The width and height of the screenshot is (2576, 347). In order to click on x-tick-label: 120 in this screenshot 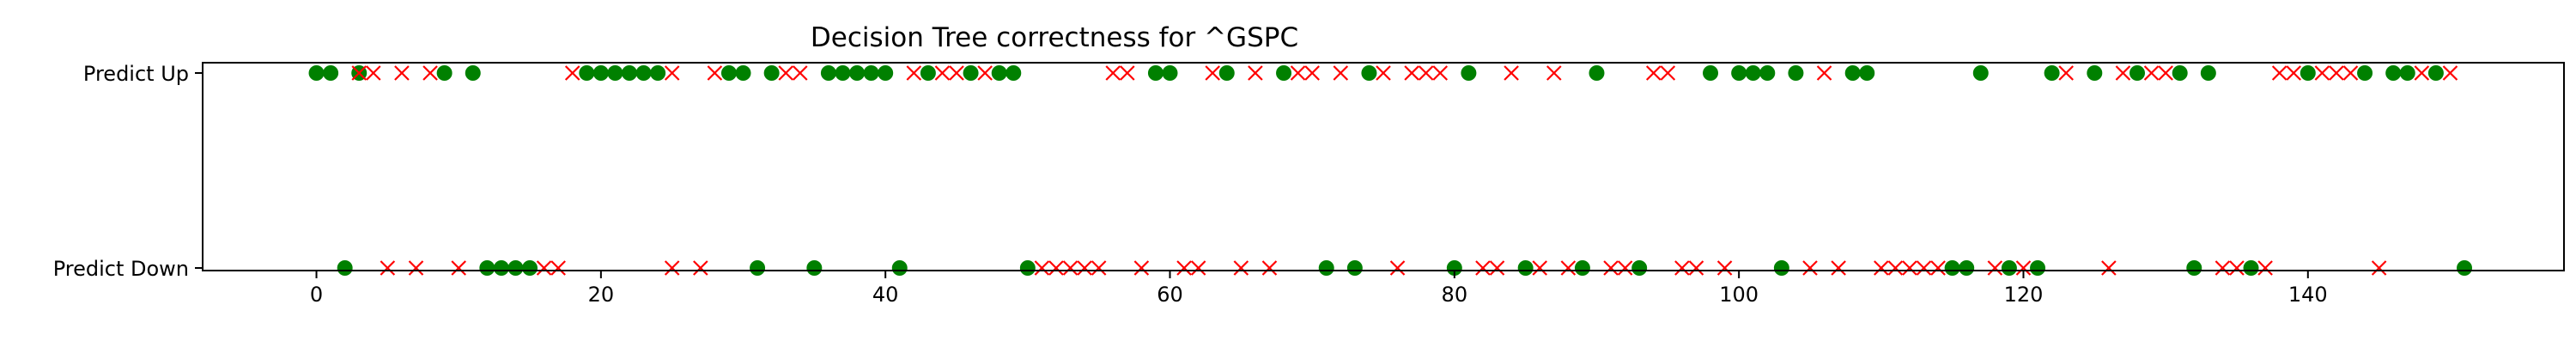, I will do `click(2024, 295)`.